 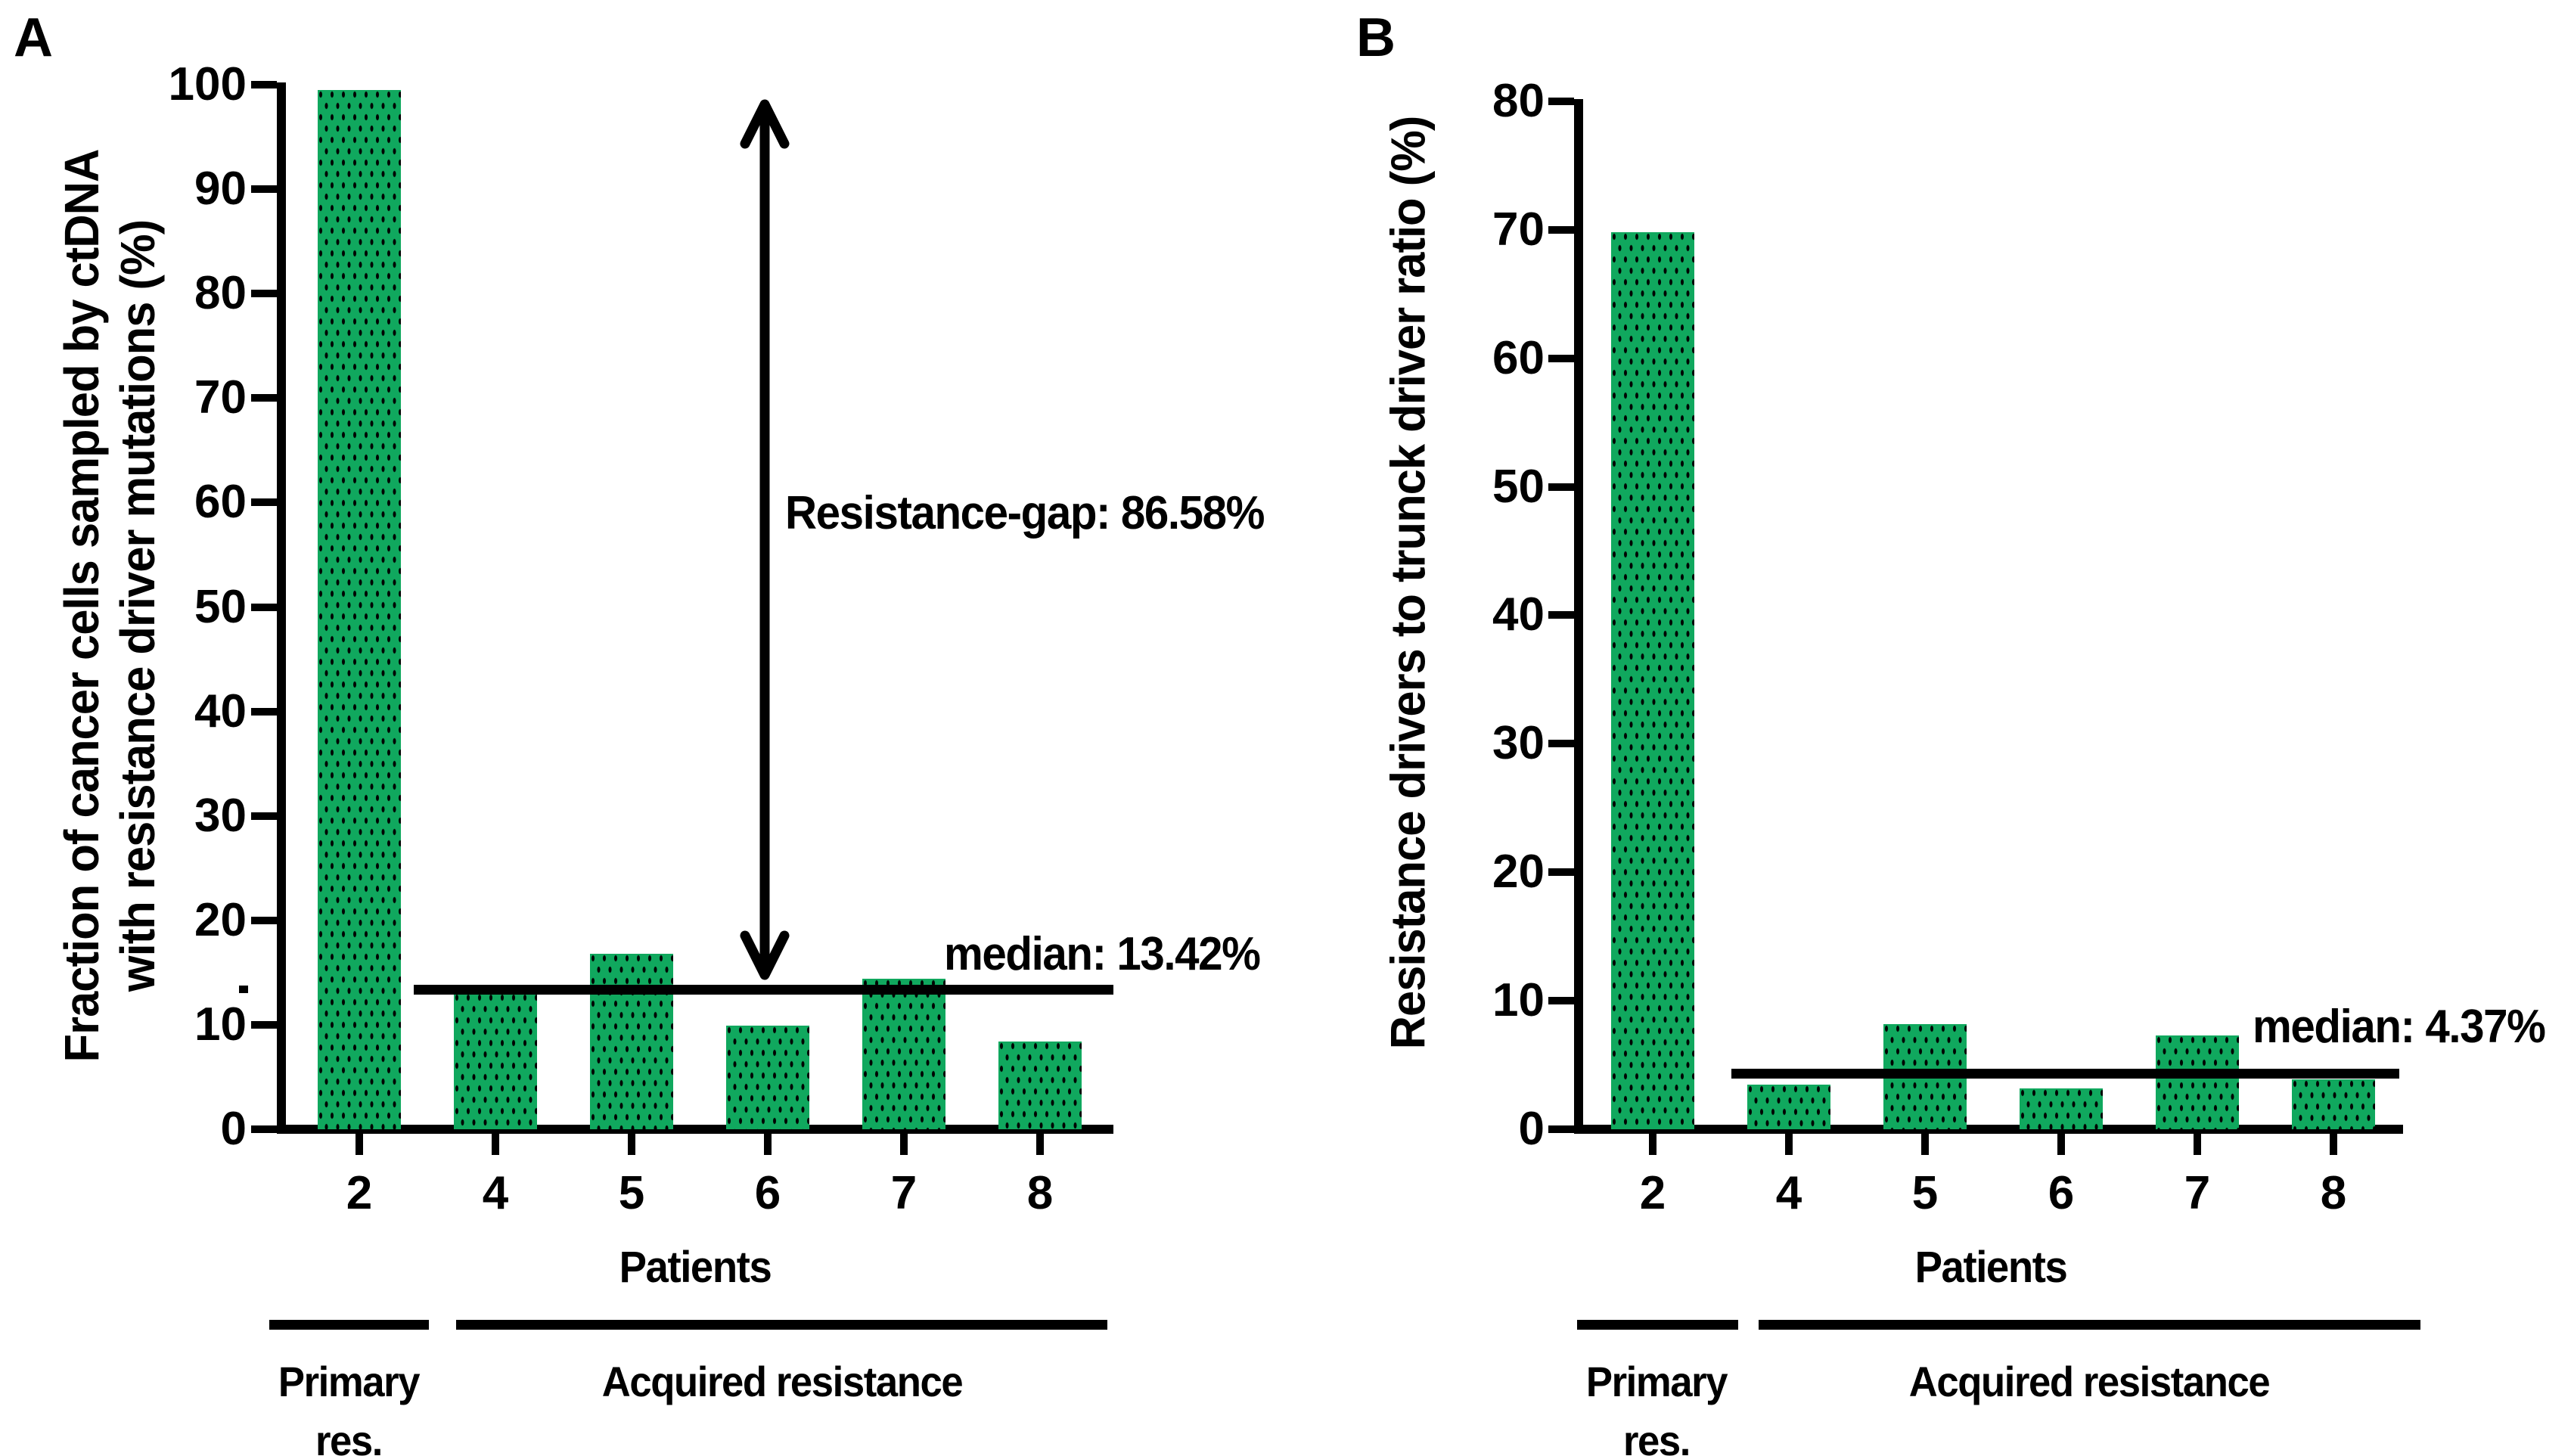 What do you see at coordinates (1988, 1129) in the screenshot?
I see `x-axis-line` at bounding box center [1988, 1129].